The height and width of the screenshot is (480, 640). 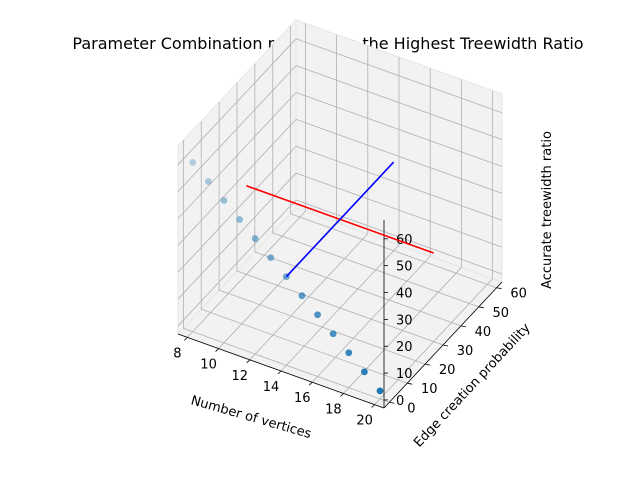 What do you see at coordinates (404, 374) in the screenshot?
I see `z-tick-label: 10` at bounding box center [404, 374].